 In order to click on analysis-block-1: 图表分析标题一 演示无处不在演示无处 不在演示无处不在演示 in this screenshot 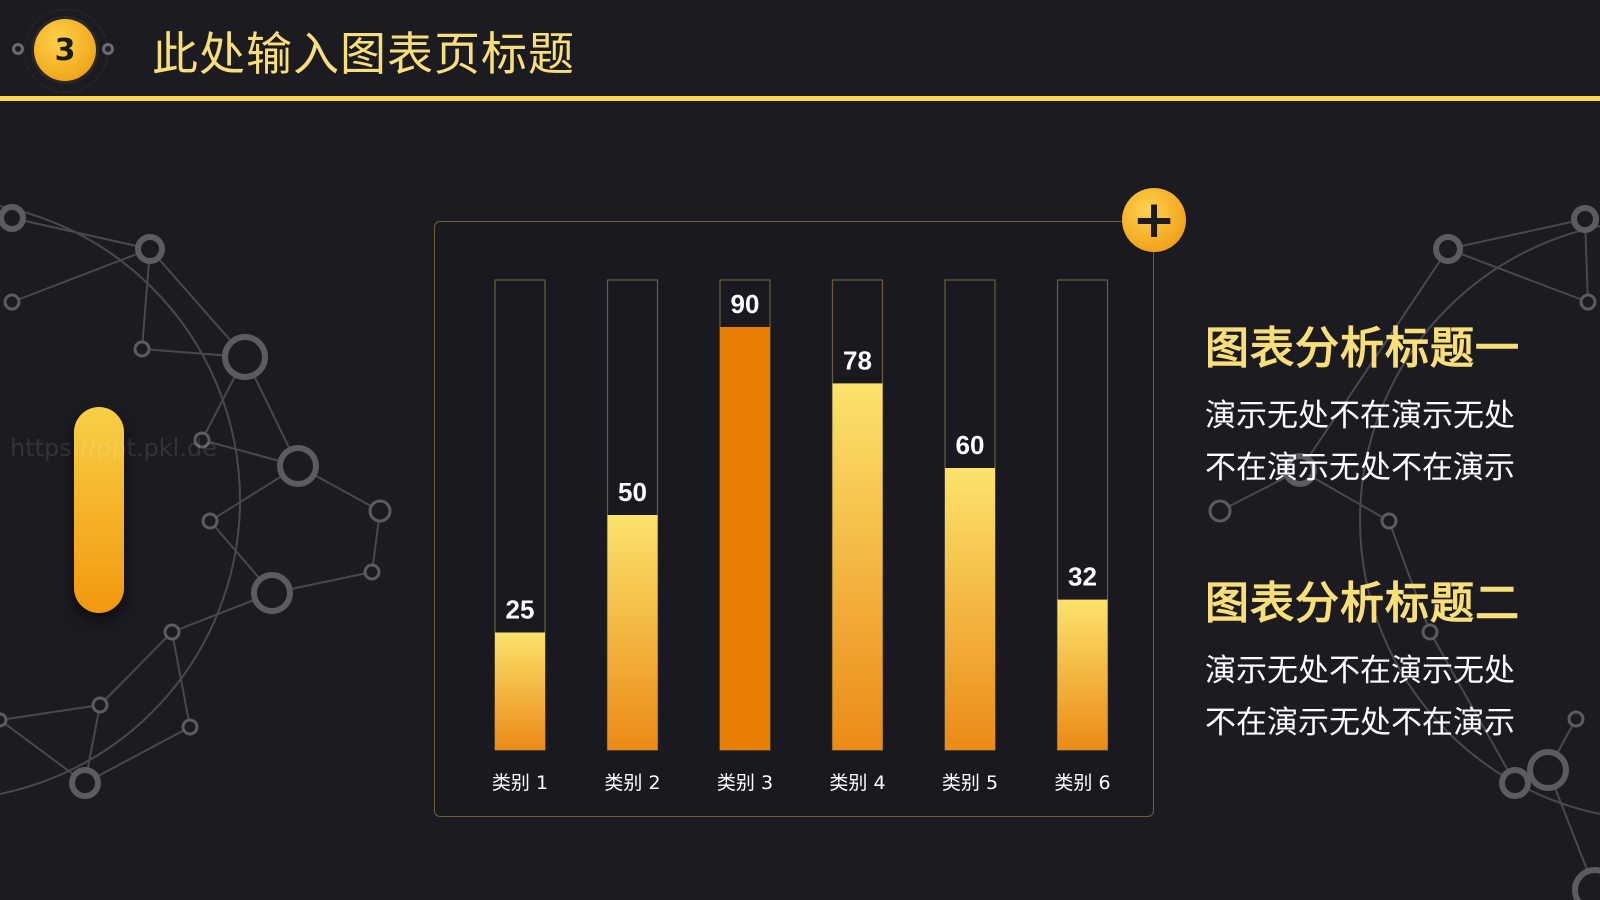, I will do `click(1385, 403)`.